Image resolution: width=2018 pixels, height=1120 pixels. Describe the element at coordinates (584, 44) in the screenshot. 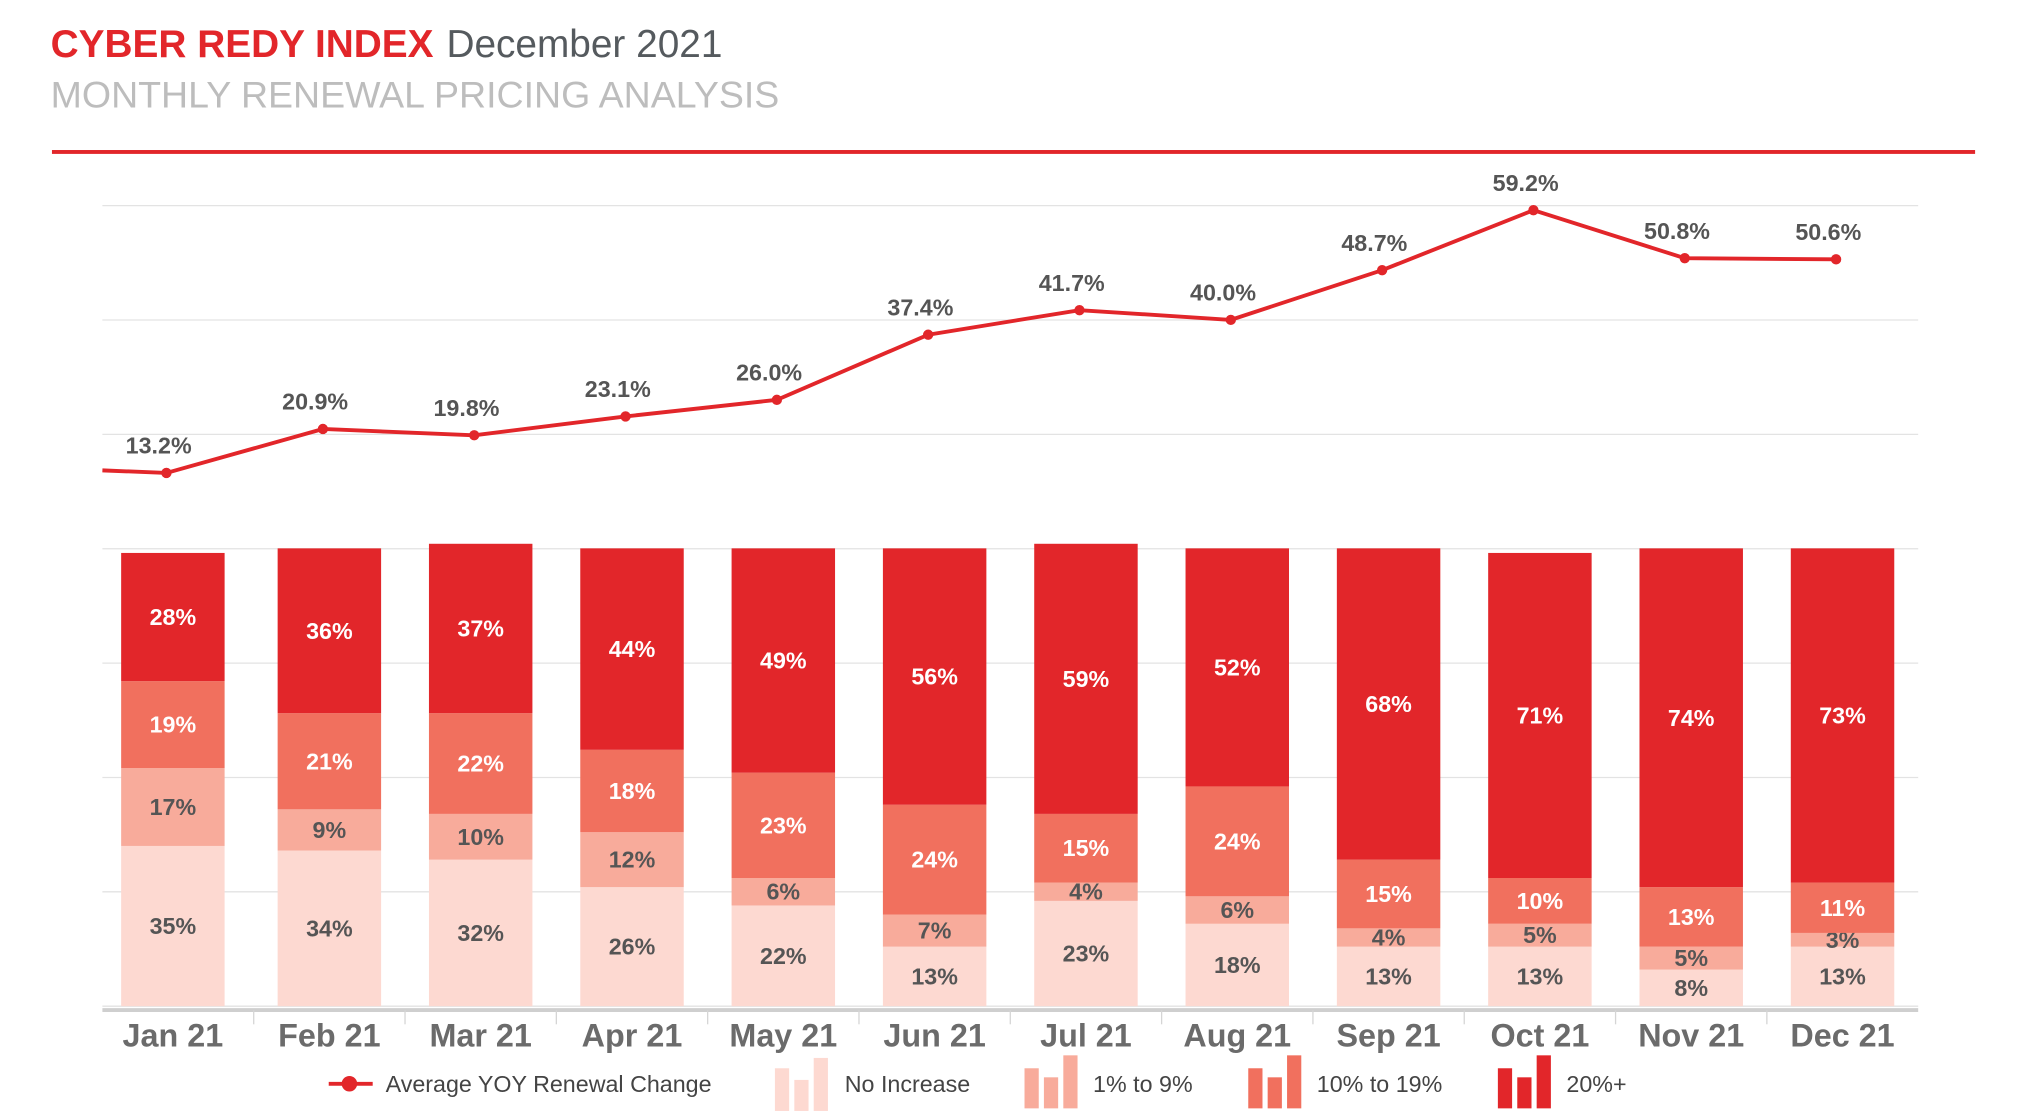

I see `title-date: December 2021` at that location.